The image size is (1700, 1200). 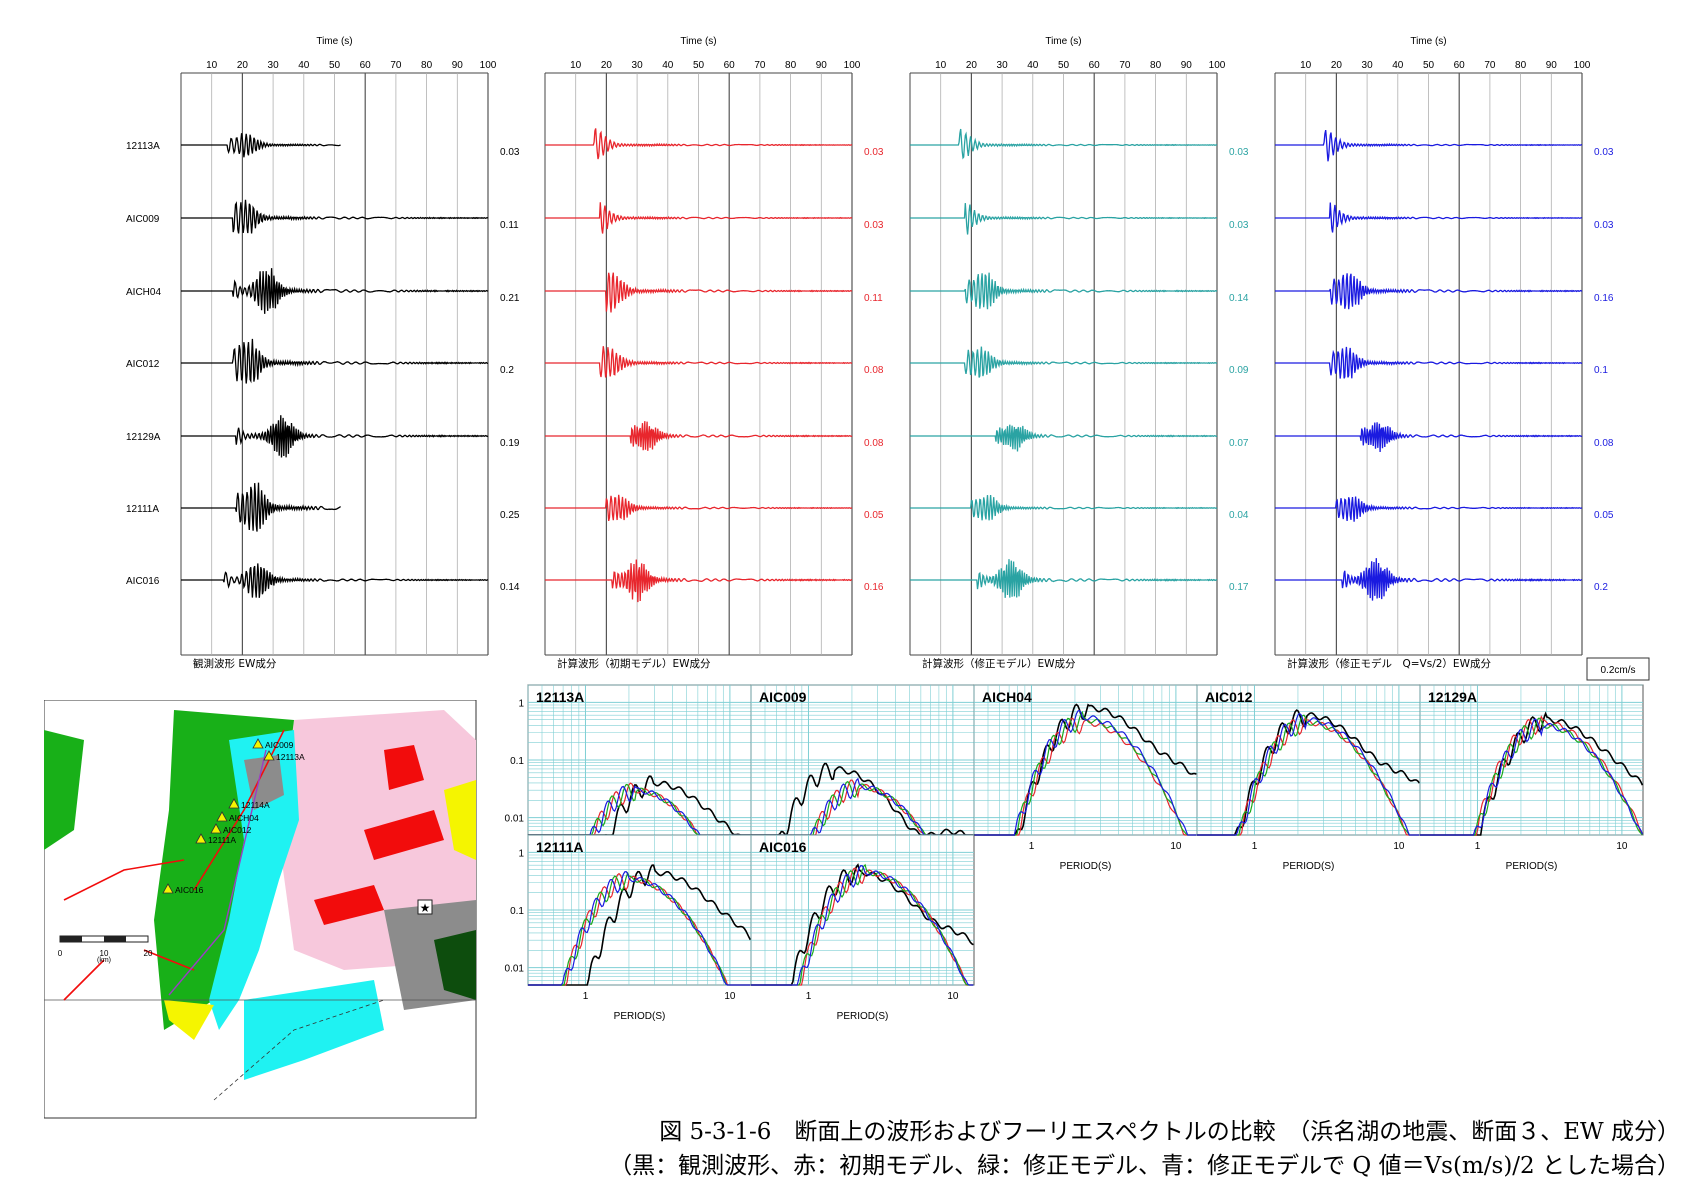 I want to click on spectrum-title: 12129A, so click(x=1452, y=697).